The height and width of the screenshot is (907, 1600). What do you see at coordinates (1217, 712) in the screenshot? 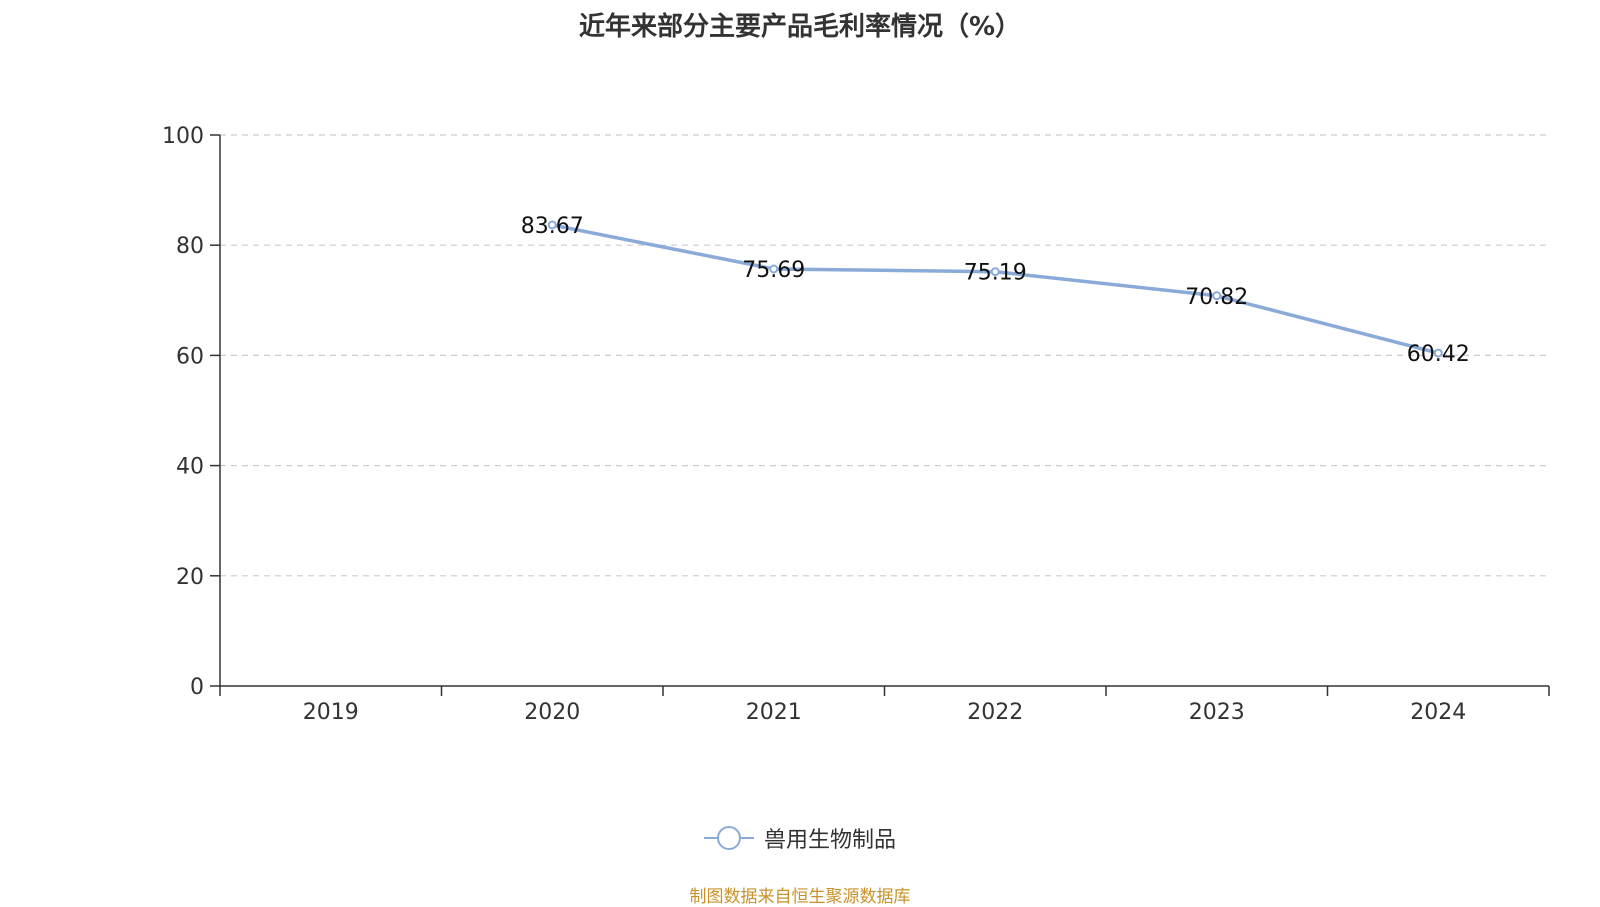
I see `x-tick-label: 2023` at bounding box center [1217, 712].